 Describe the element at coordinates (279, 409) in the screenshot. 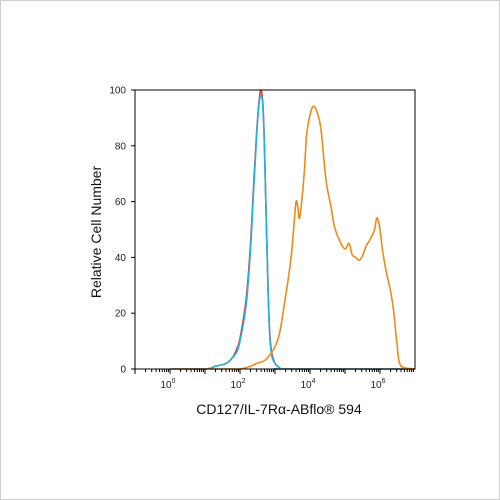

I see `x-axis-title: CD127/IL-7Rα-ABflo® 594` at that location.